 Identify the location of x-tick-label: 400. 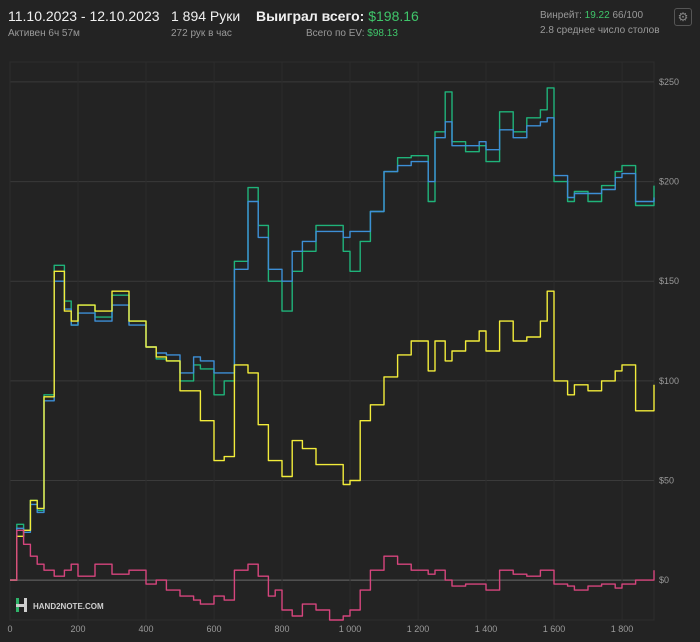
(145, 629).